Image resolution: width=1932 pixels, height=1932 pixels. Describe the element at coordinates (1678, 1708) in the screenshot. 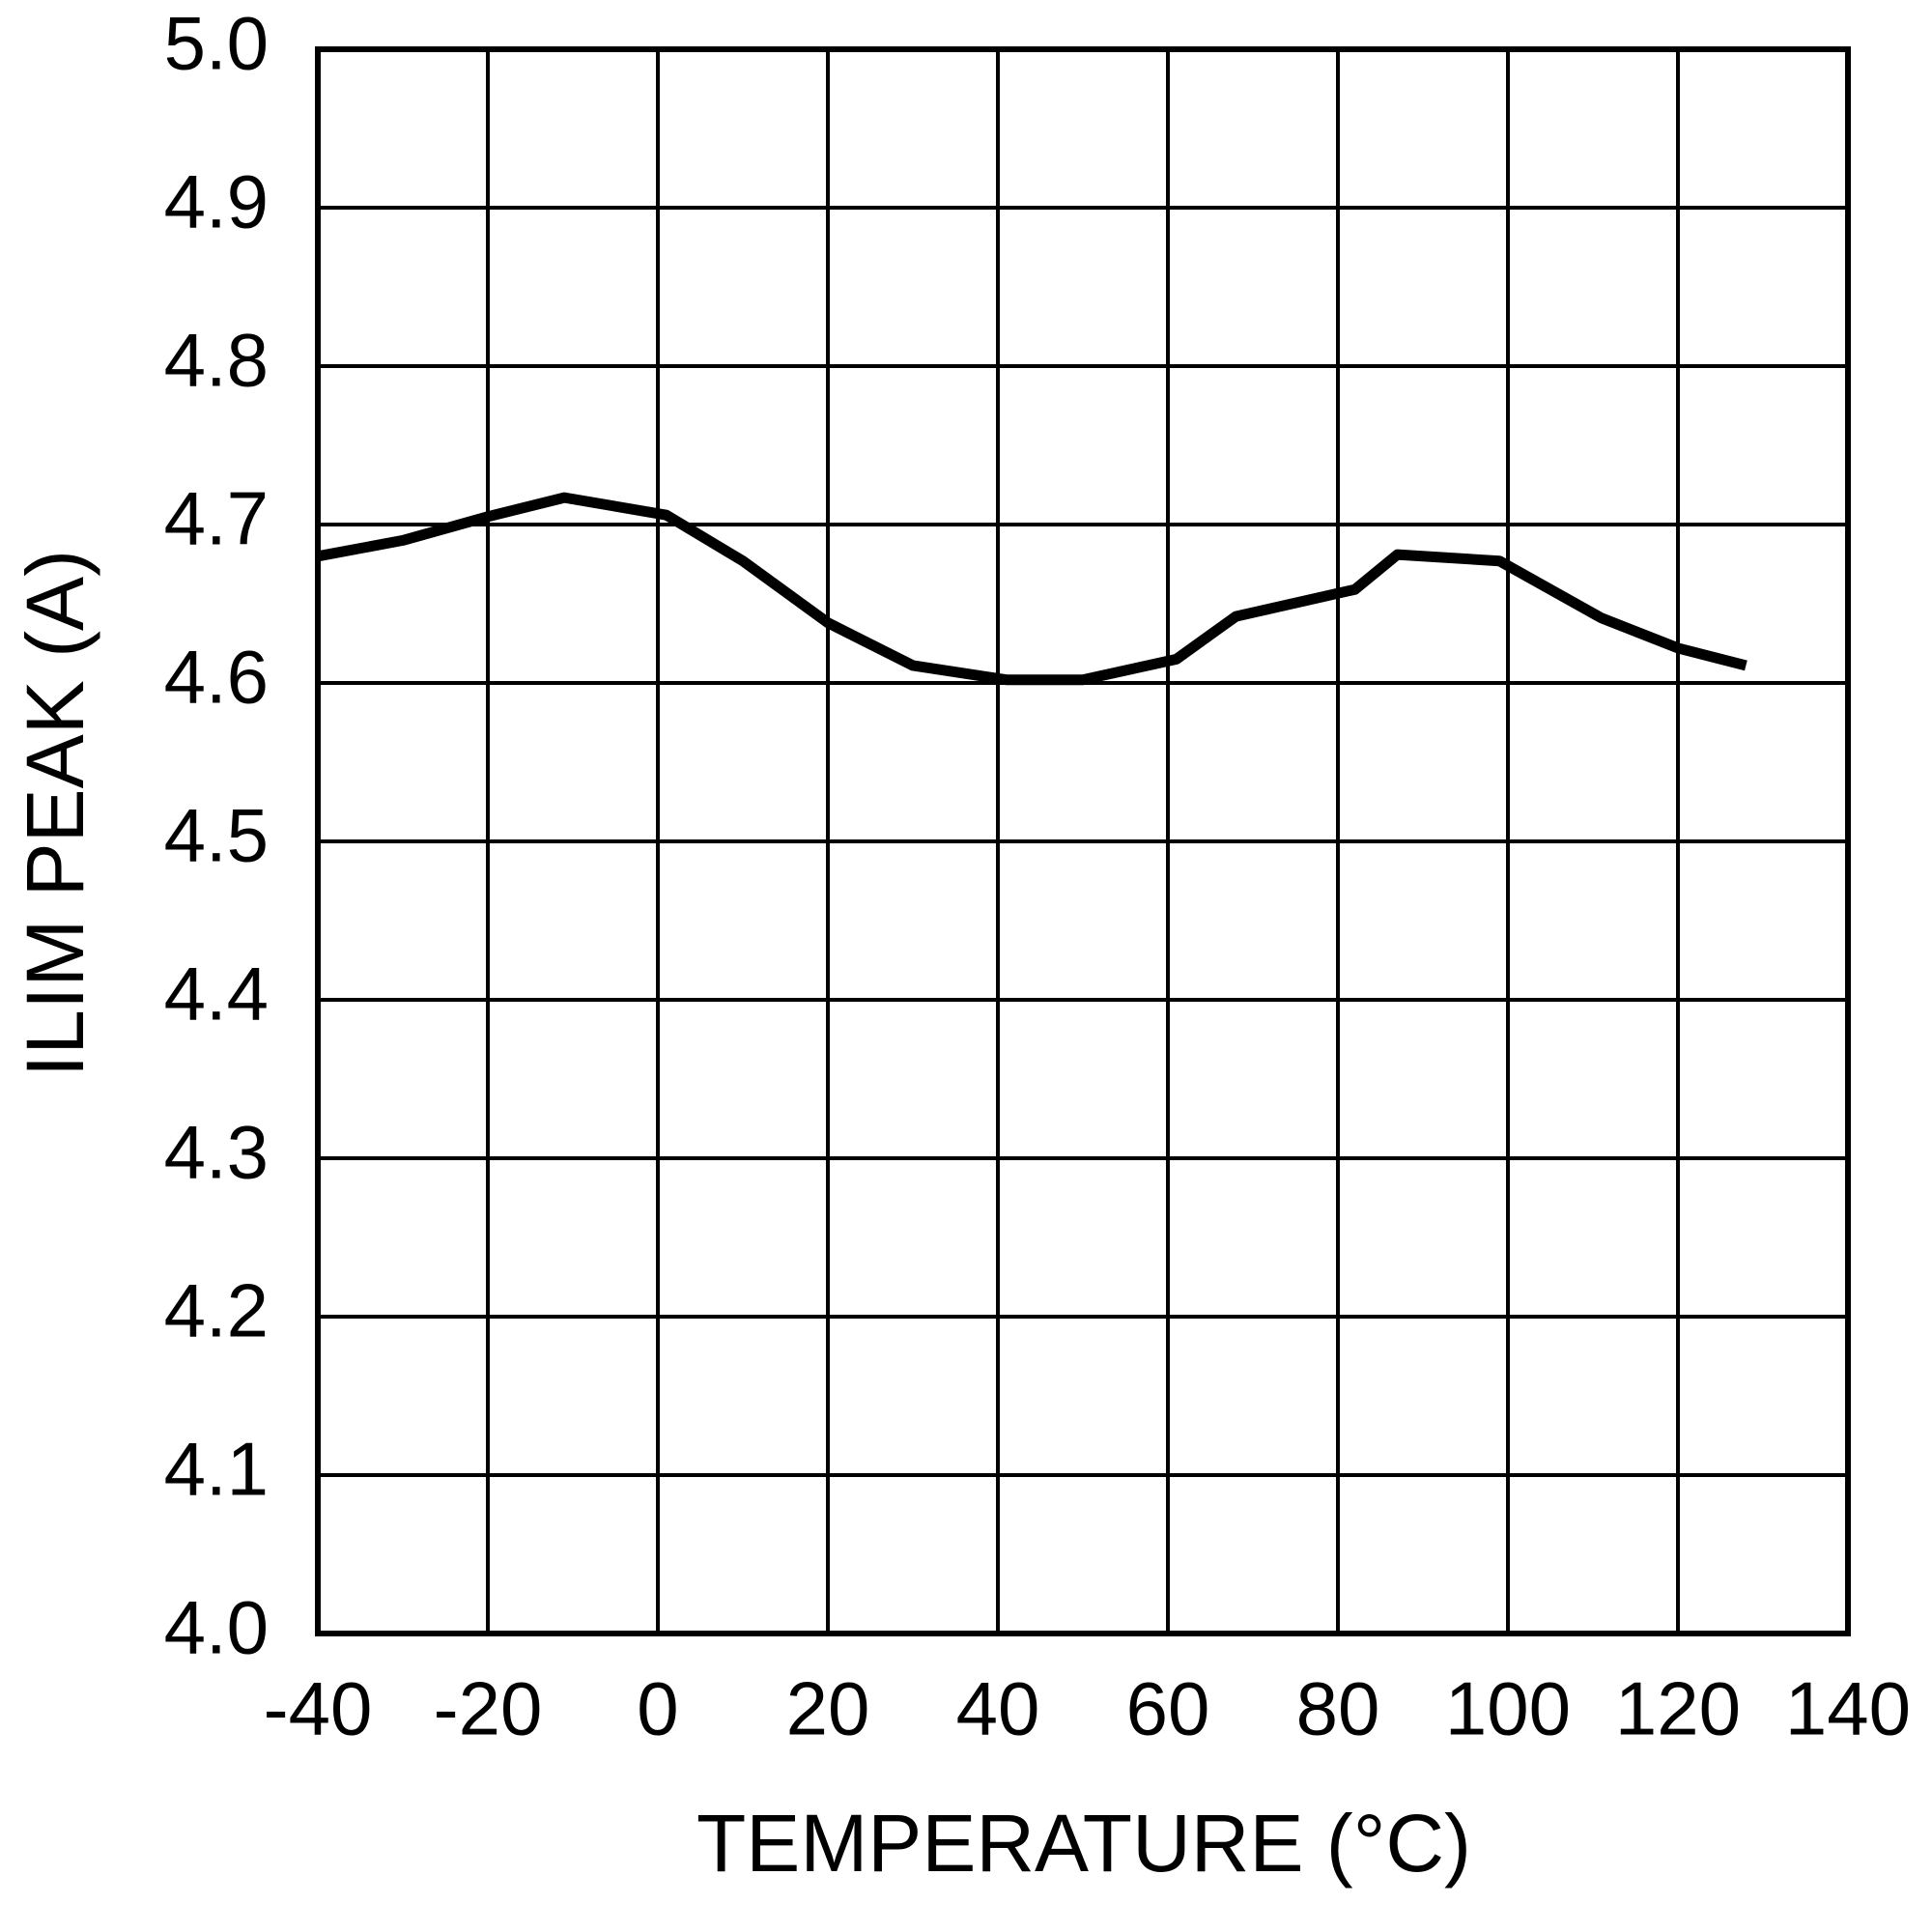

I see `x-tick-label: 120` at that location.